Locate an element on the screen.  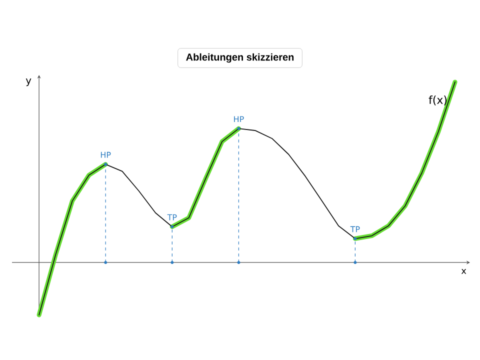
chart-title: Ableitungen skizzieren is located at coordinates (240, 58).